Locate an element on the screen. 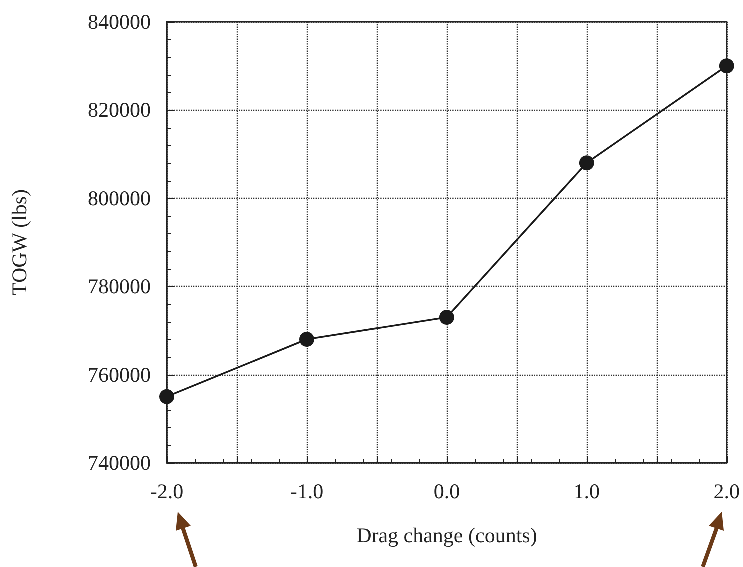  y-tick-label: 800000 is located at coordinates (119, 198).